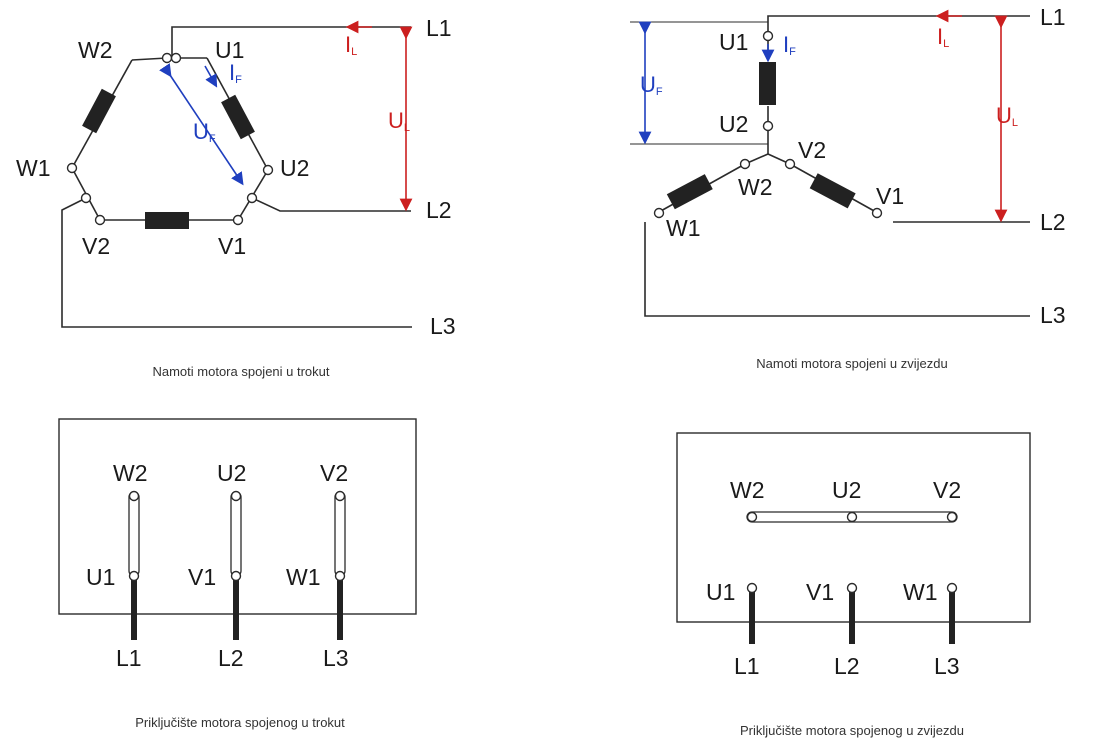 Image resolution: width=1105 pixels, height=743 pixels. Describe the element at coordinates (331, 204) in the screenshot. I see `l2-wire` at that location.